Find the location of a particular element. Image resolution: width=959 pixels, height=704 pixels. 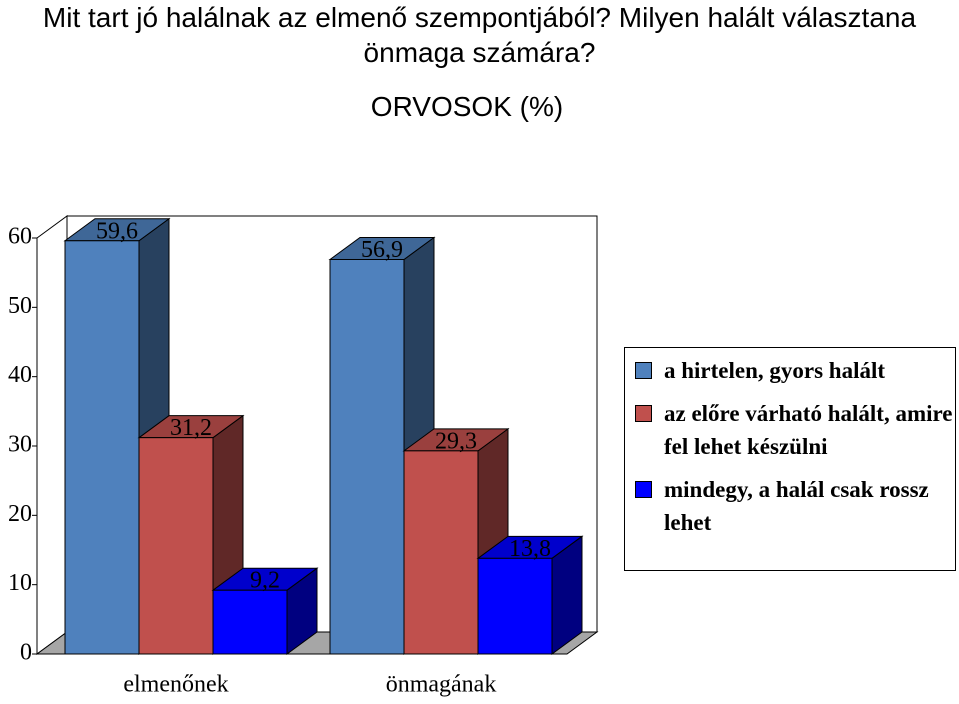

y-tick-label: 40 is located at coordinates (20, 375).